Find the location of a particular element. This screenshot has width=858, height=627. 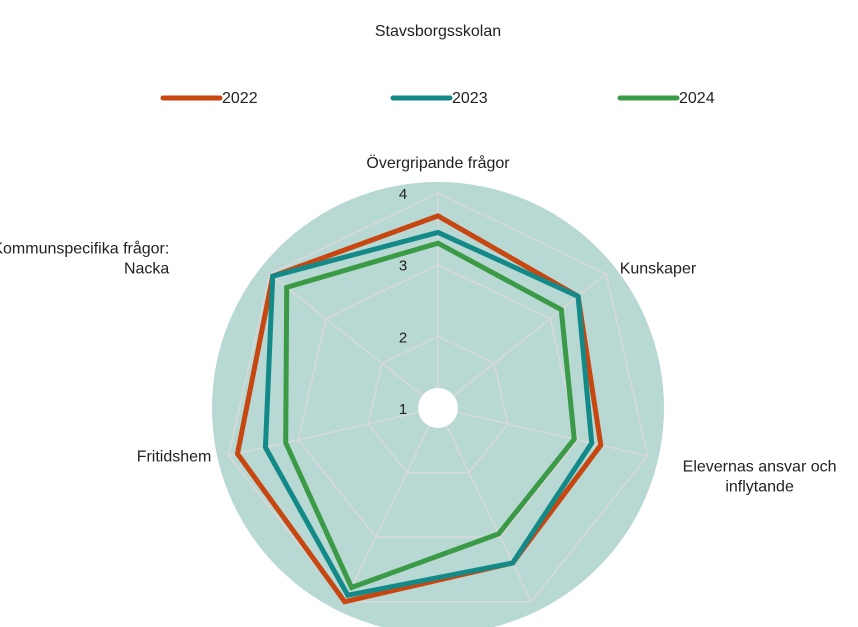

center-hole is located at coordinates (438, 408).